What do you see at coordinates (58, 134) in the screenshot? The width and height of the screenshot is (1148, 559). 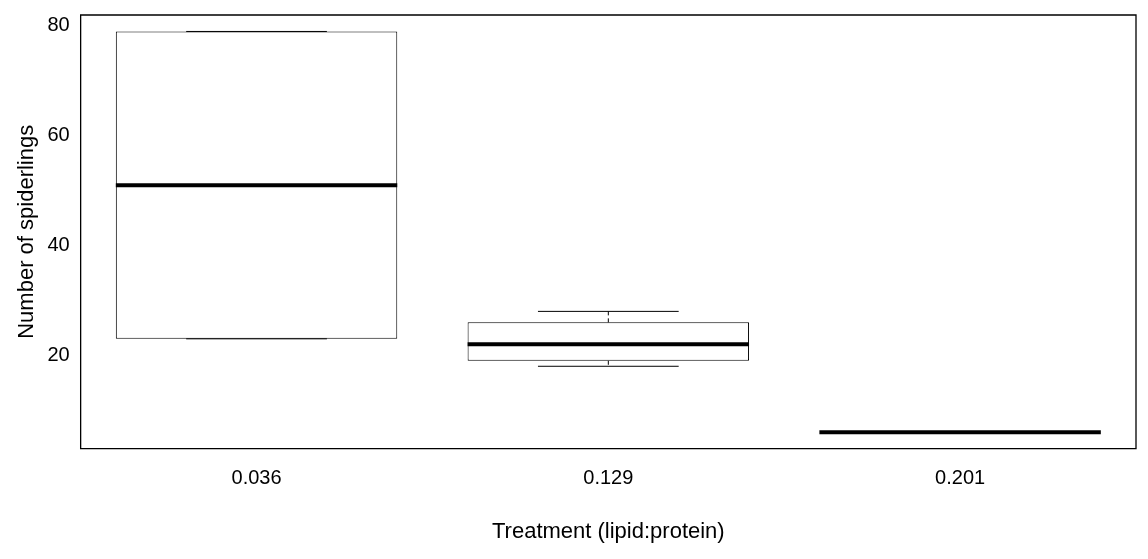 I see `y-tick-label: 60` at bounding box center [58, 134].